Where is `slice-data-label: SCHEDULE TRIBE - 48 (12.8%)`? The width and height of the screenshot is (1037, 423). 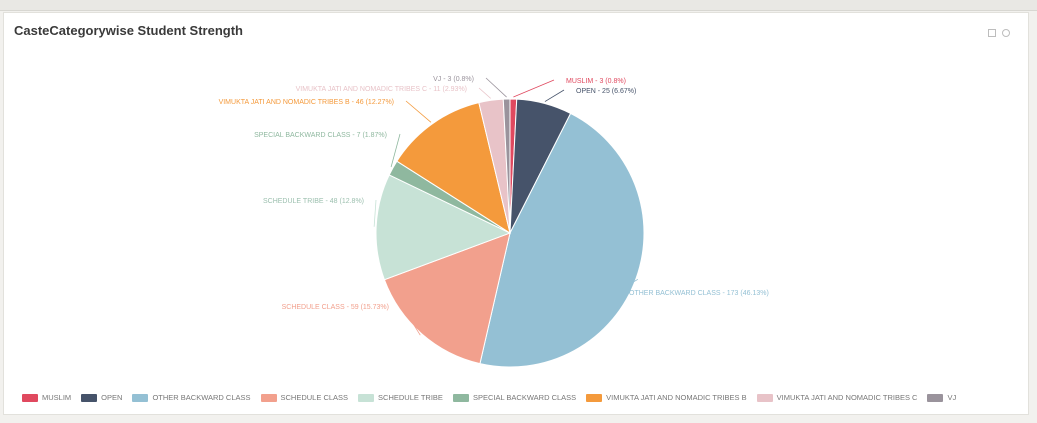
slice-data-label: SCHEDULE TRIBE - 48 (12.8%) is located at coordinates (313, 201).